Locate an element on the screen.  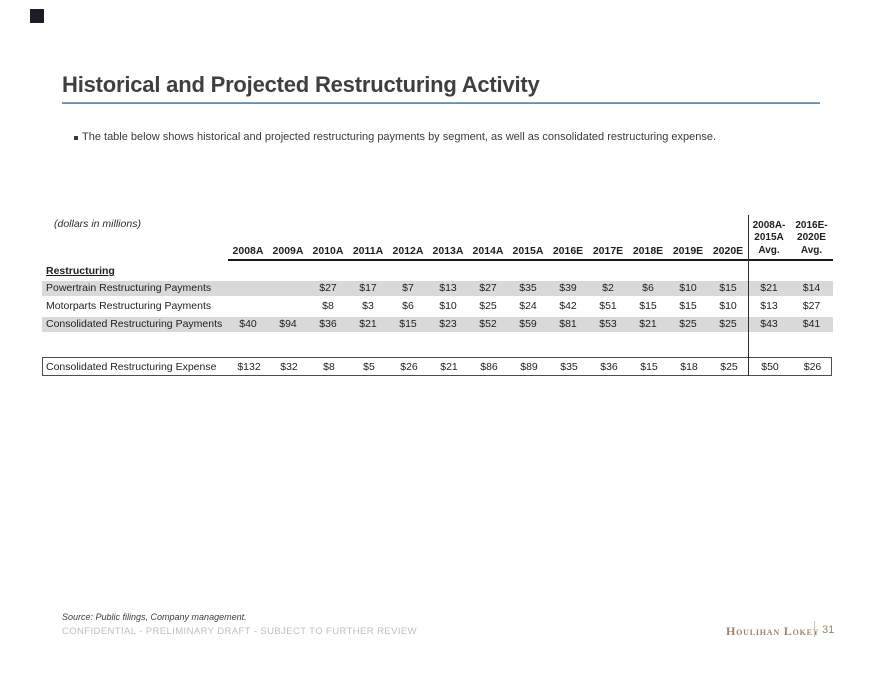
avg-divider-line is located at coordinates (748, 295).